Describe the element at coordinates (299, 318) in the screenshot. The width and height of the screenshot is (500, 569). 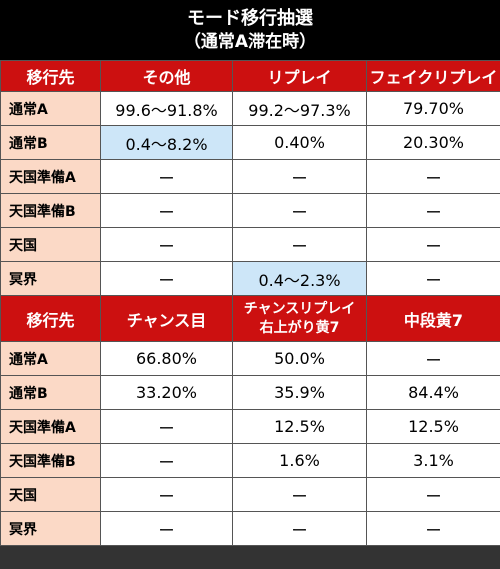
I see `header-chance-replay: チャンスリプレイ 右上がり黄7` at that location.